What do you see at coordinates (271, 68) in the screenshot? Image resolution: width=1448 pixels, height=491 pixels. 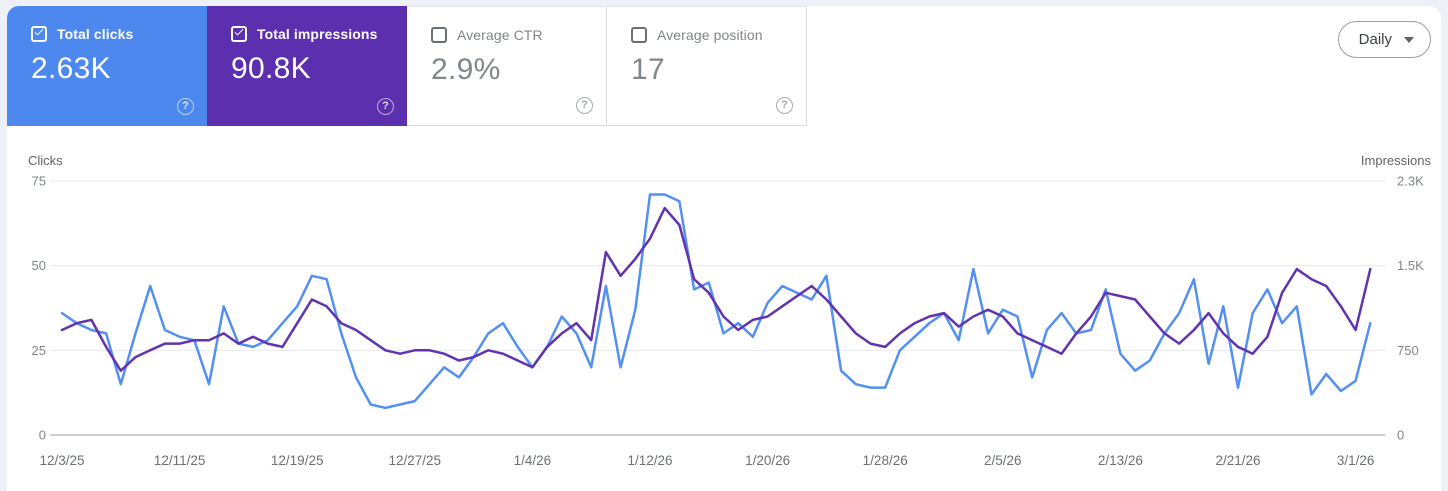 I see `total-impressions-value: 90.8K` at bounding box center [271, 68].